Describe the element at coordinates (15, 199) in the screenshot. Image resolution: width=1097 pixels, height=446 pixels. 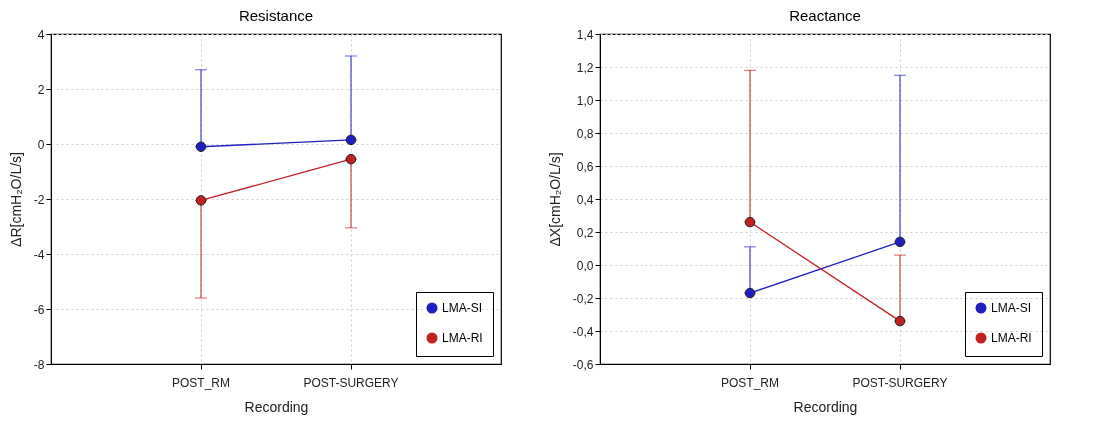
I see `y-axis-title: ΔR[cmH₂O/L/s]` at that location.